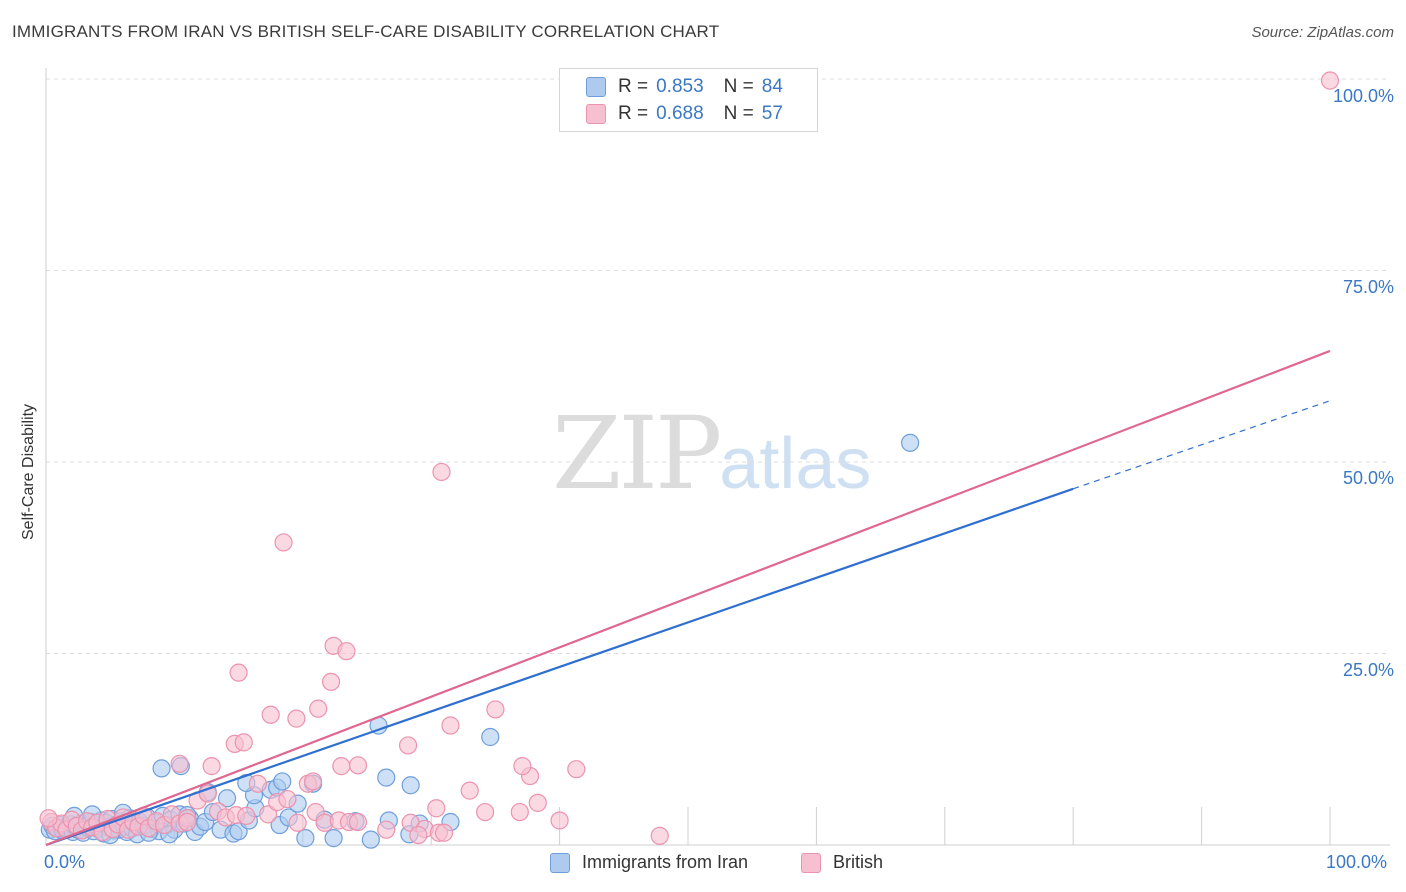 Image resolution: width=1406 pixels, height=892 pixels. What do you see at coordinates (680, 86) in the screenshot?
I see `legend-r-value: 0.853` at bounding box center [680, 86].